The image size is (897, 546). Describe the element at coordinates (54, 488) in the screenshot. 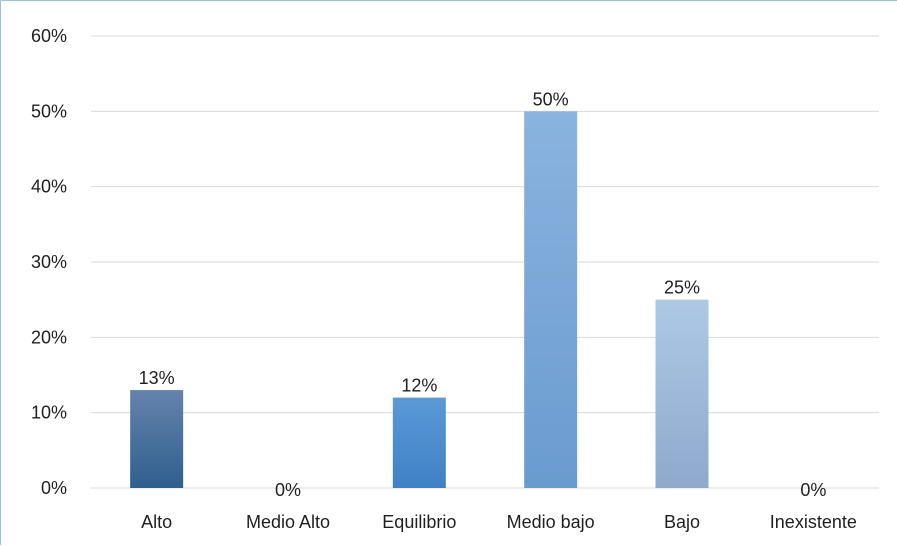

I see `y-tick-label: 0%` at that location.